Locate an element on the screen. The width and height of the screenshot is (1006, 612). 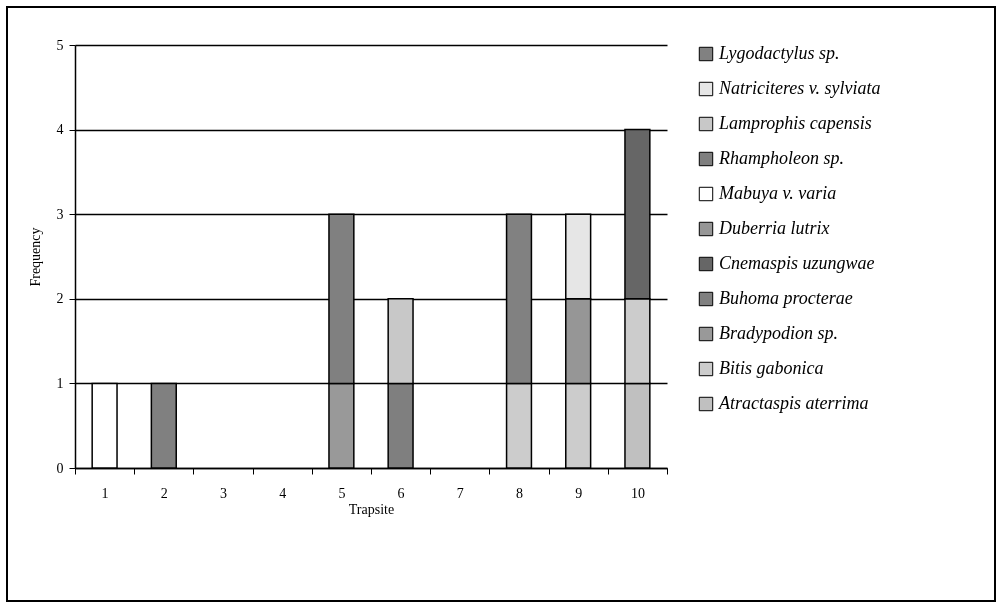
legend-label: Bitis gabonica is located at coordinates (771, 368).